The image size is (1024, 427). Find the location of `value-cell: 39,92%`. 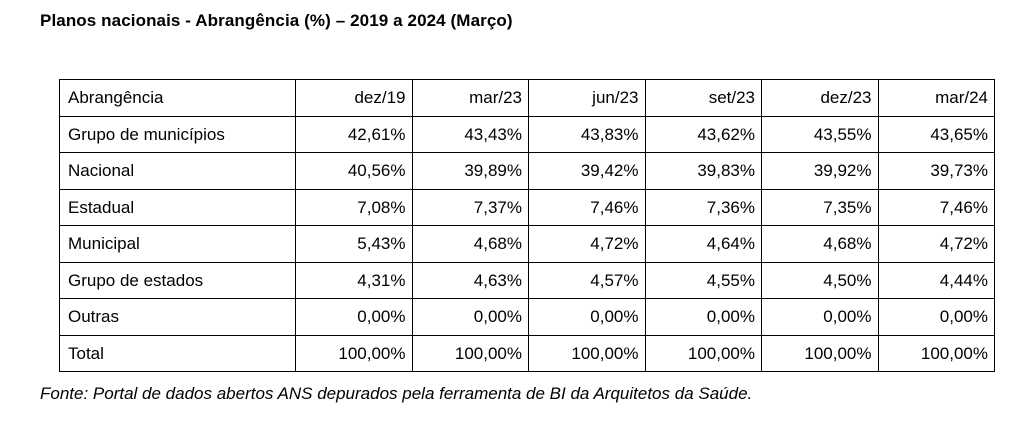

value-cell: 39,92% is located at coordinates (820, 171).